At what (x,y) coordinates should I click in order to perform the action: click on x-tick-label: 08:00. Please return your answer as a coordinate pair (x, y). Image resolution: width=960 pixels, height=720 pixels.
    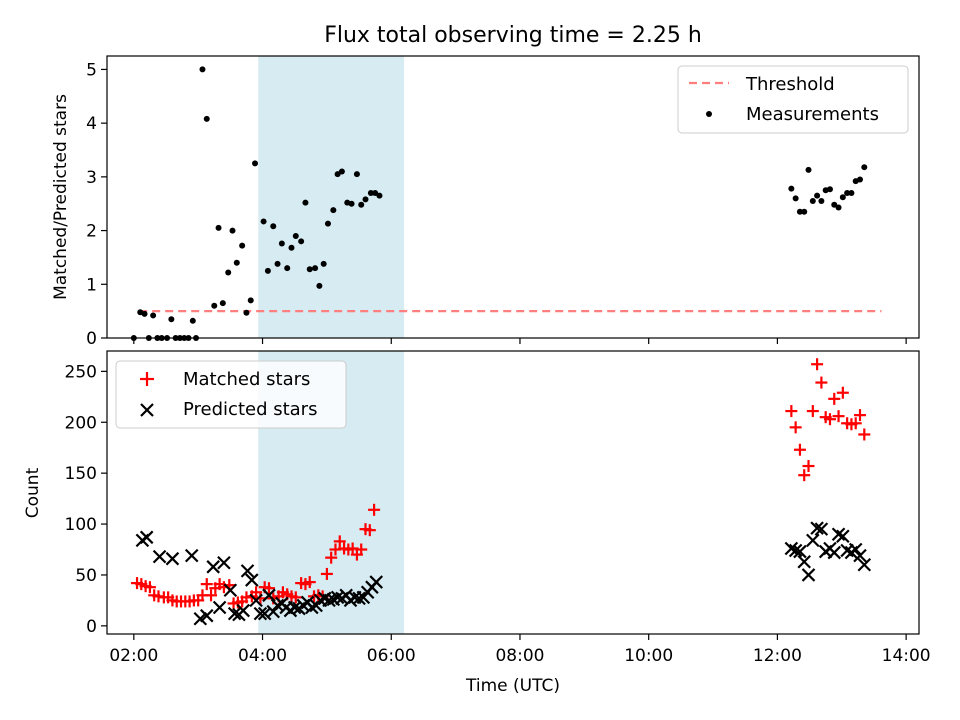
    Looking at the image, I should click on (519, 656).